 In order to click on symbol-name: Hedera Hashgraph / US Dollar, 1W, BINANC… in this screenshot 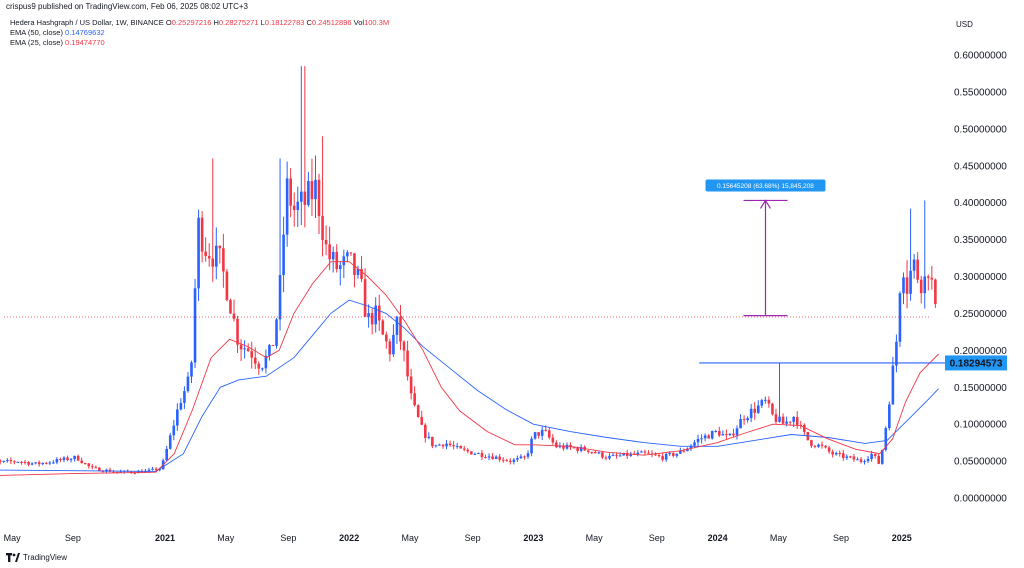, I will do `click(87, 22)`.